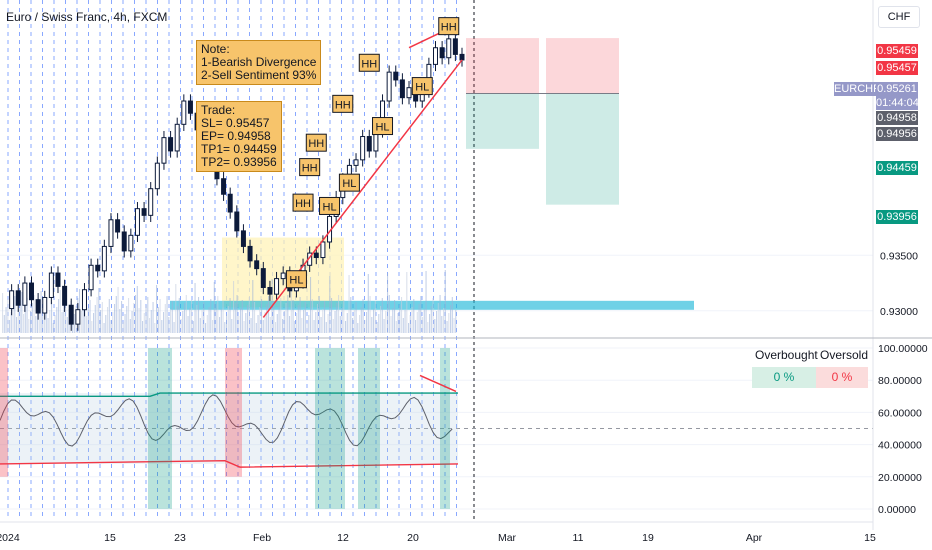  I want to click on overbought-shade, so click(330, 428).